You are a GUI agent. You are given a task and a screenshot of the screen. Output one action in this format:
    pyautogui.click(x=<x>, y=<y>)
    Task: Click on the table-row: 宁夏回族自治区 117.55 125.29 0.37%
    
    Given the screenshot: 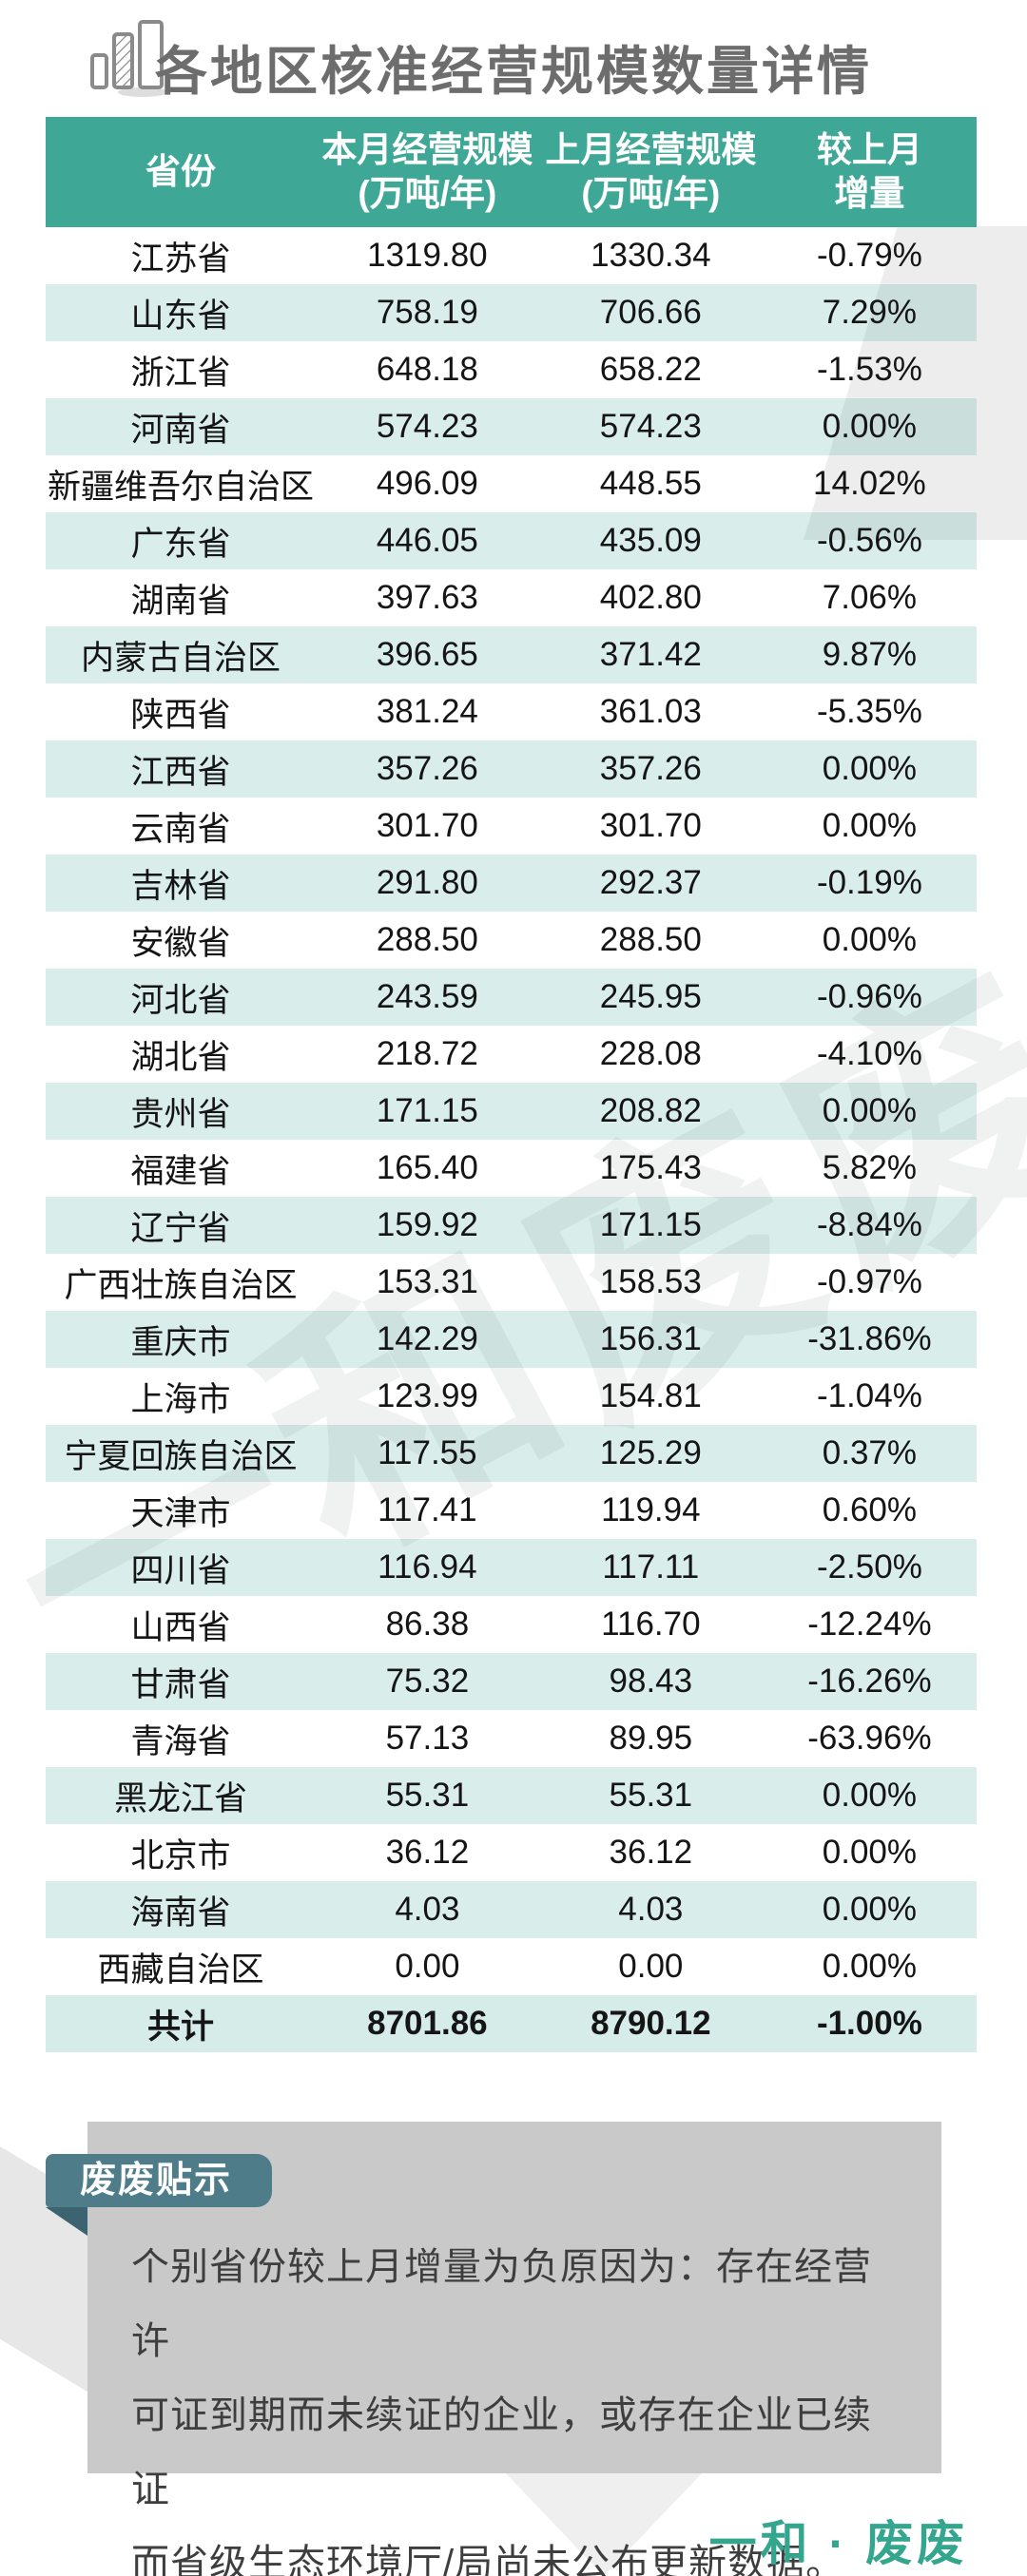 What is the action you would take?
    pyautogui.click(x=511, y=1453)
    